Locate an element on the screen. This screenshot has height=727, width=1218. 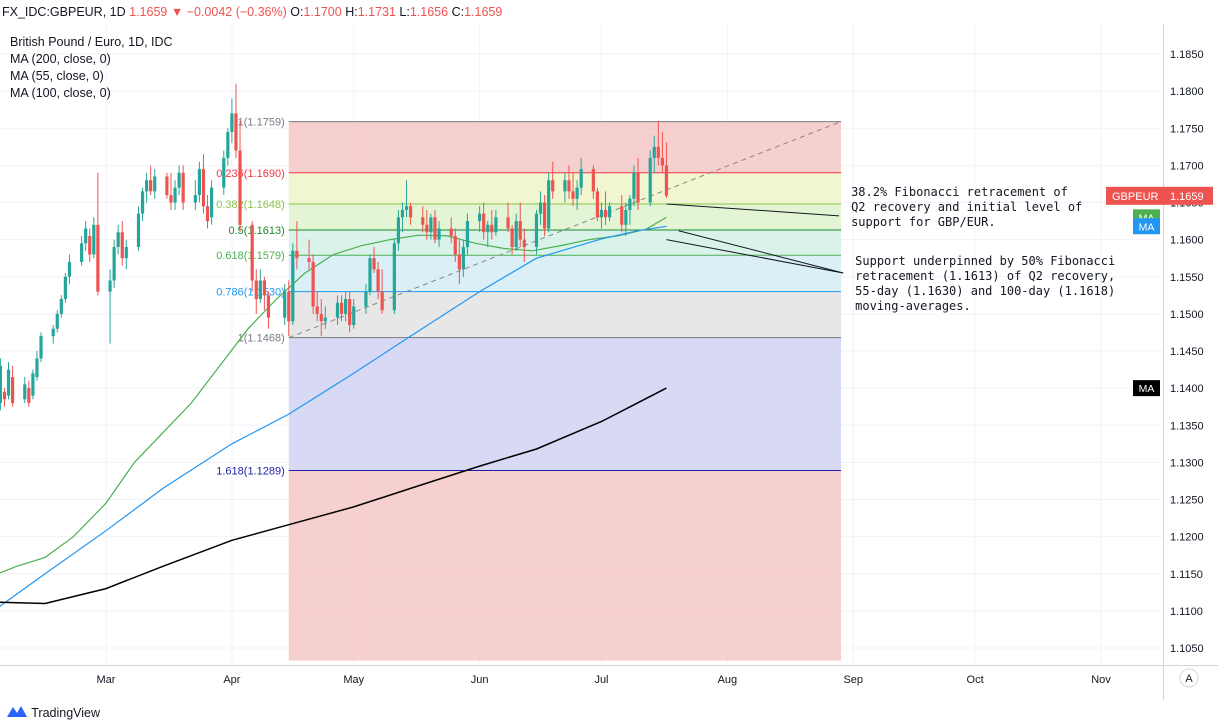
annotation-text: 55-day (1.1630) and 100-day (1.1618) is located at coordinates (985, 291).